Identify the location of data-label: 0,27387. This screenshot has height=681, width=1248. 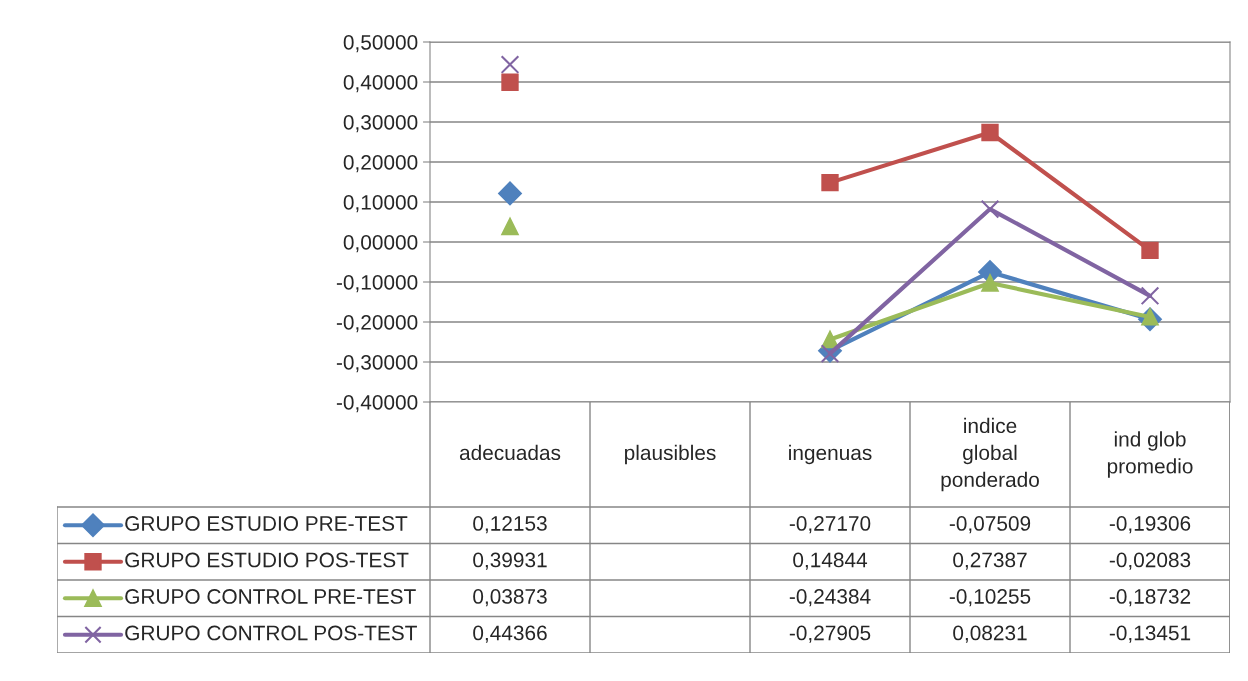
(990, 561).